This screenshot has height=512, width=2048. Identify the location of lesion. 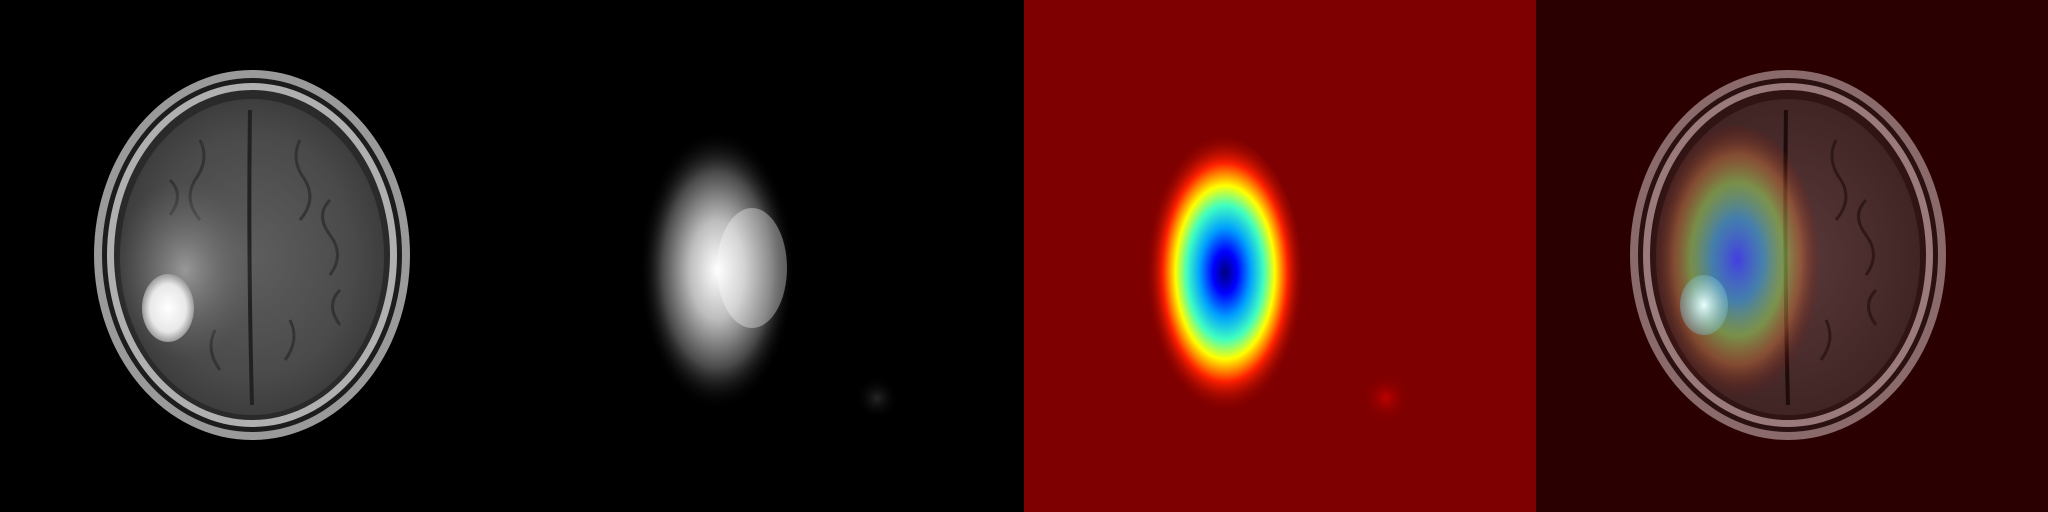
(168, 308).